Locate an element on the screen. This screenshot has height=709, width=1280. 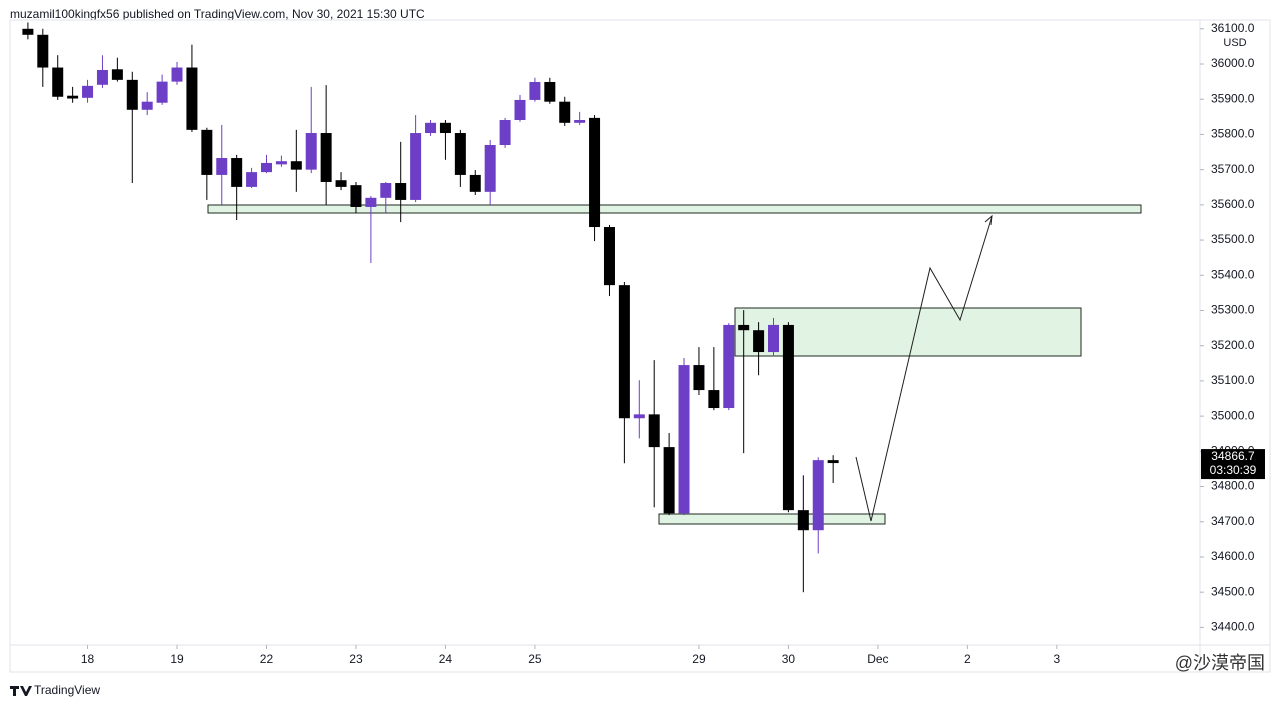
x-tick-label: Dec is located at coordinates (877, 659).